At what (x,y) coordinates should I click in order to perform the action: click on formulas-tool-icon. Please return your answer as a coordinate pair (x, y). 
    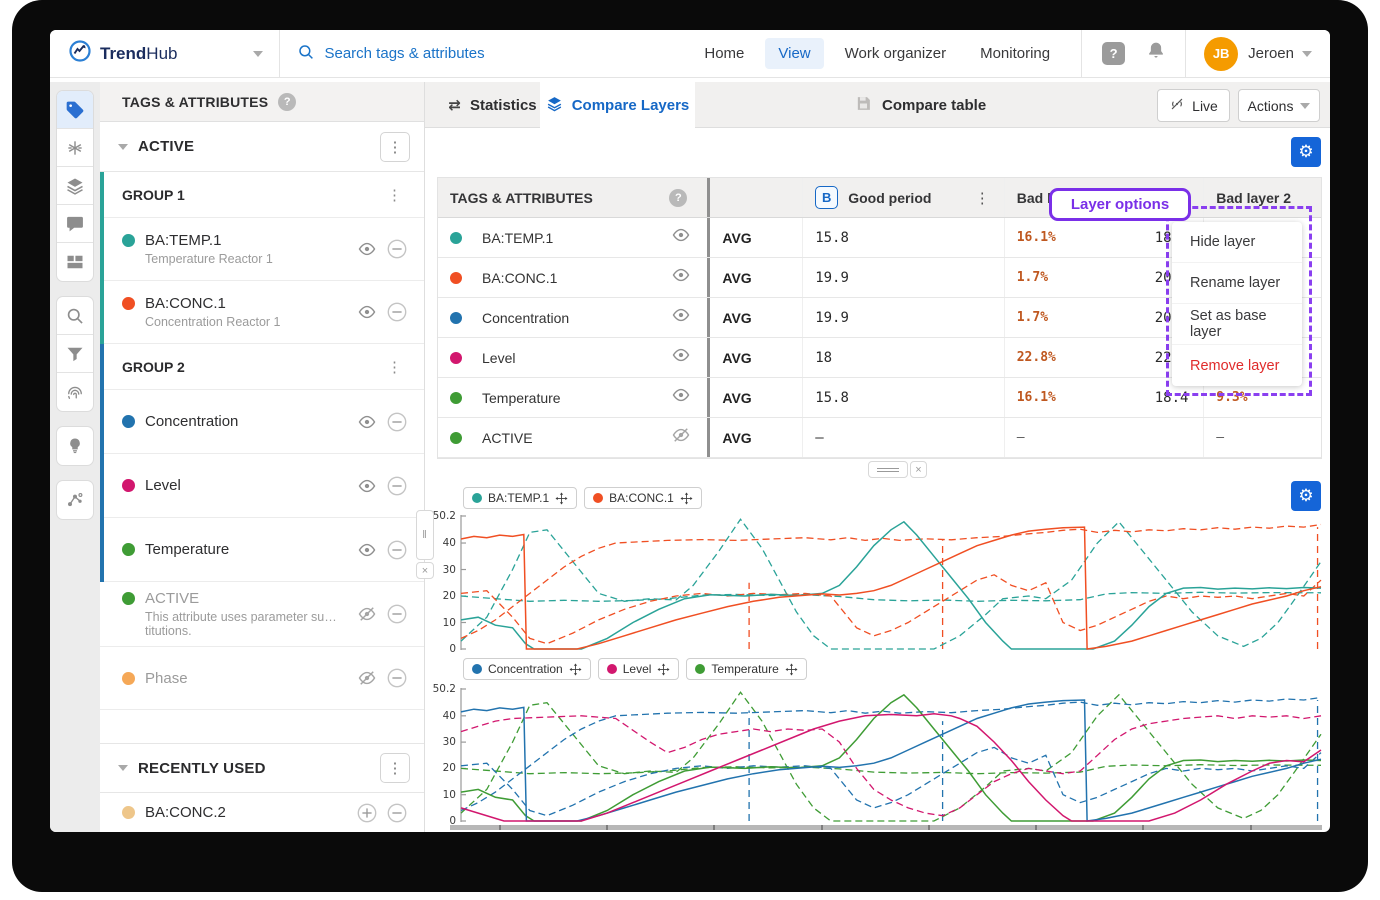
    Looking at the image, I should click on (75, 148).